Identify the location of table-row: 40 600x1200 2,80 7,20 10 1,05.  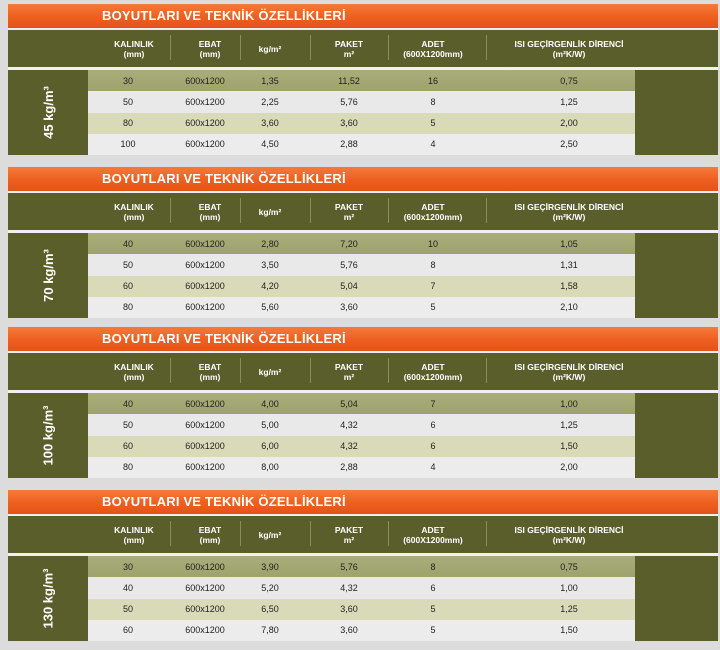
(361, 244).